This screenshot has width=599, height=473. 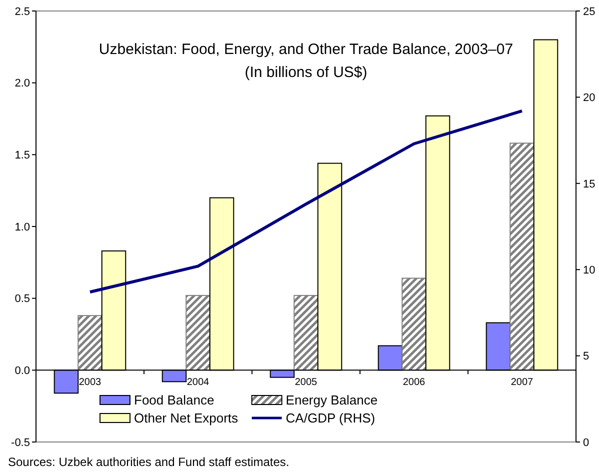 What do you see at coordinates (90, 382) in the screenshot?
I see `x-tick-label: 2003` at bounding box center [90, 382].